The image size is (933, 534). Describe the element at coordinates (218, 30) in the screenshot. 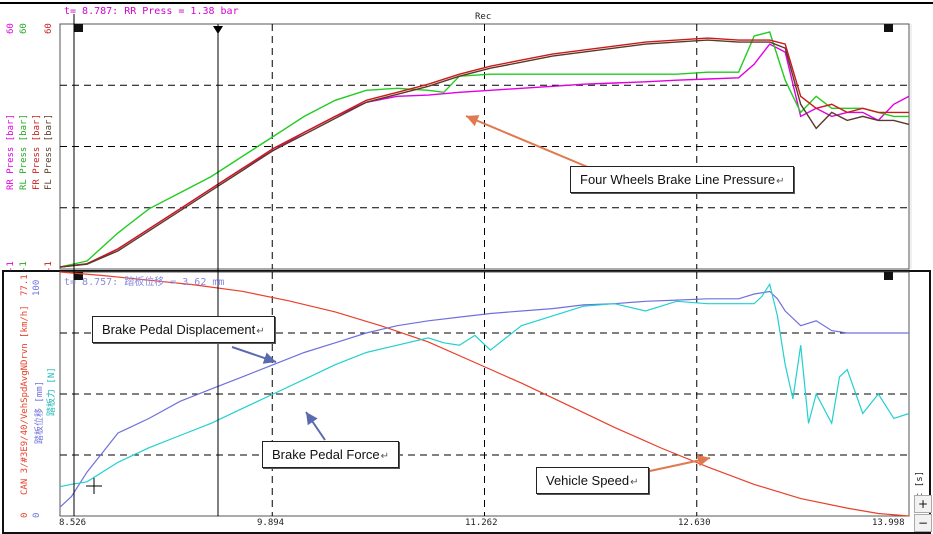

I see `cursor-2-handle` at that location.